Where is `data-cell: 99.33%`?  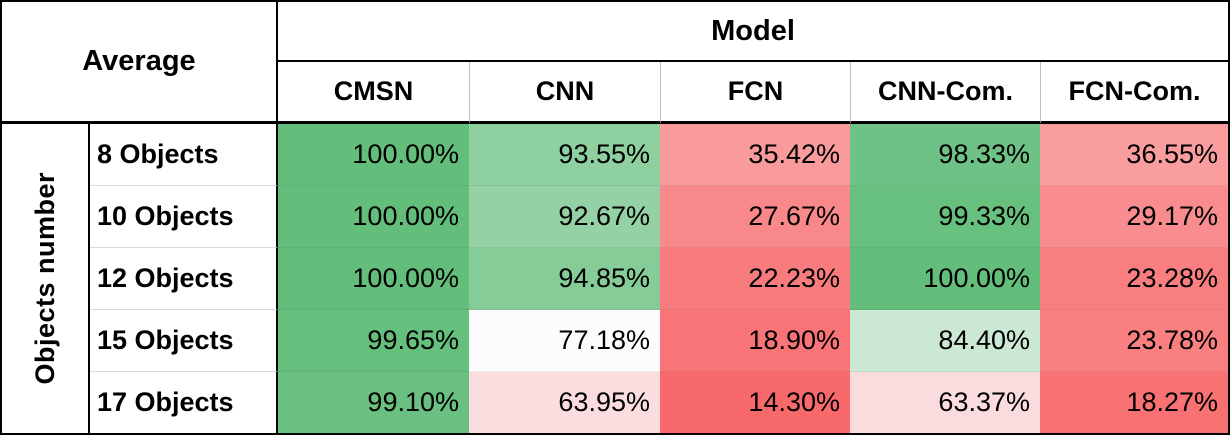
data-cell: 99.33% is located at coordinates (945, 217).